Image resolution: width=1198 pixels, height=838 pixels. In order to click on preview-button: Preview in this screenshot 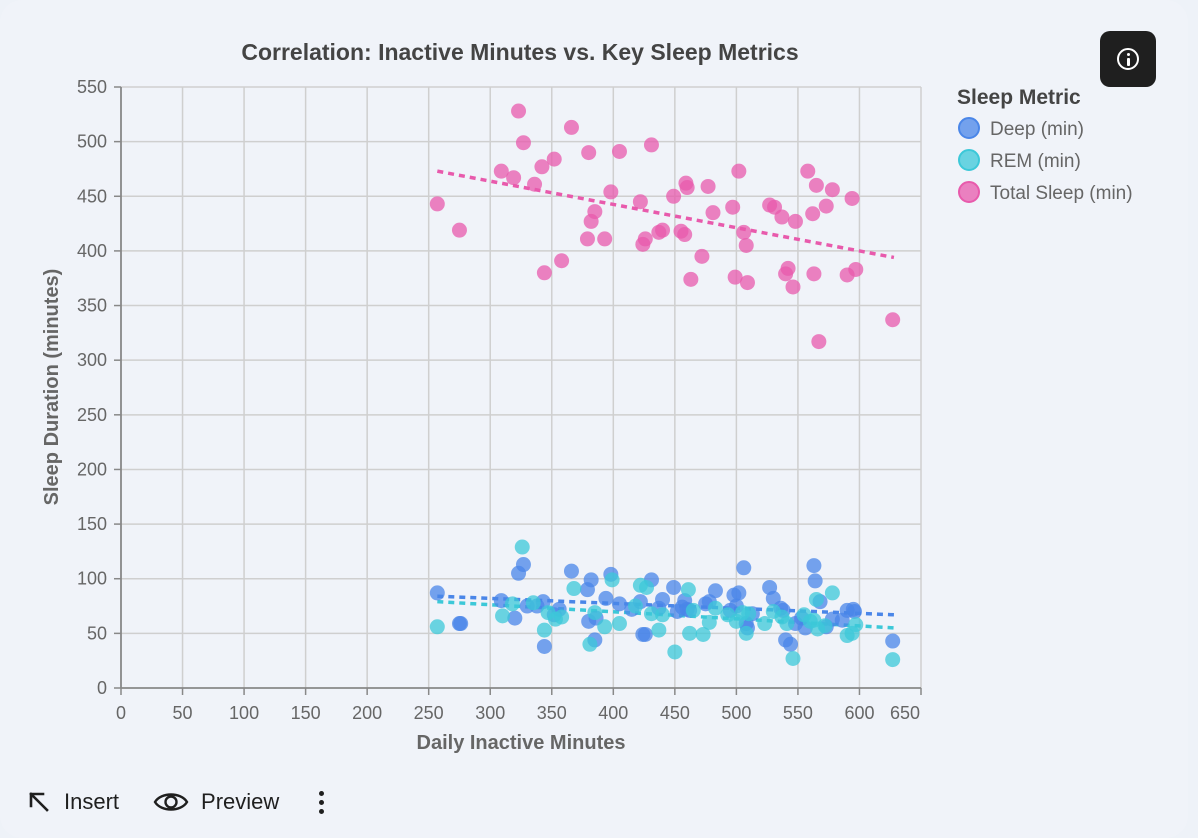, I will do `click(216, 802)`.